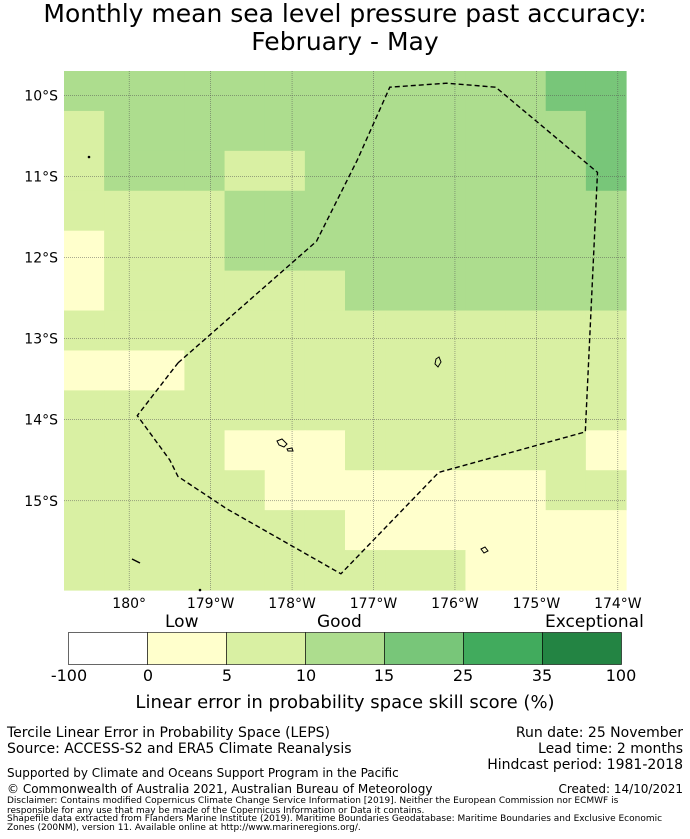 This screenshot has width=690, height=839. I want to click on latitude-labels: 10°S 11°S 12°S 13°S 14°S 15°S, so click(41, 298).